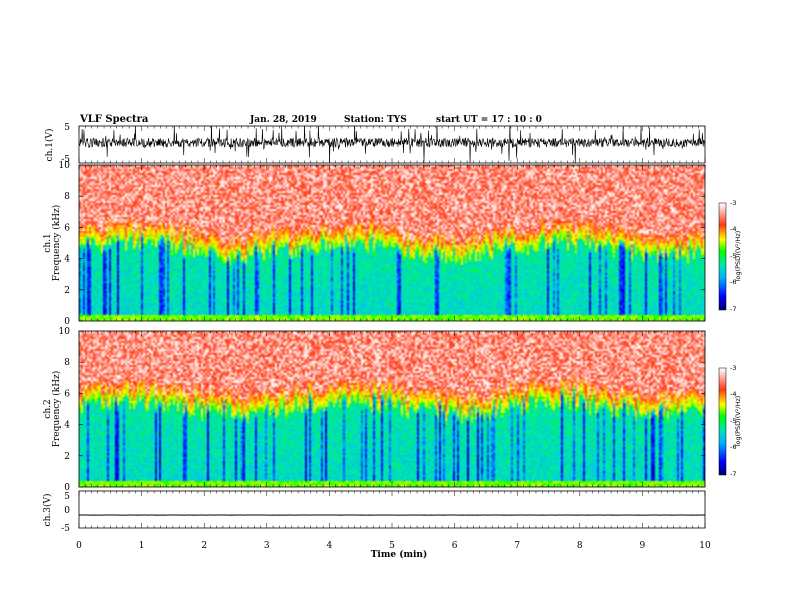 This screenshot has height=612, width=792. Describe the element at coordinates (67, 426) in the screenshot. I see `ch2-spectrogram-ytick-4: 4` at that location.